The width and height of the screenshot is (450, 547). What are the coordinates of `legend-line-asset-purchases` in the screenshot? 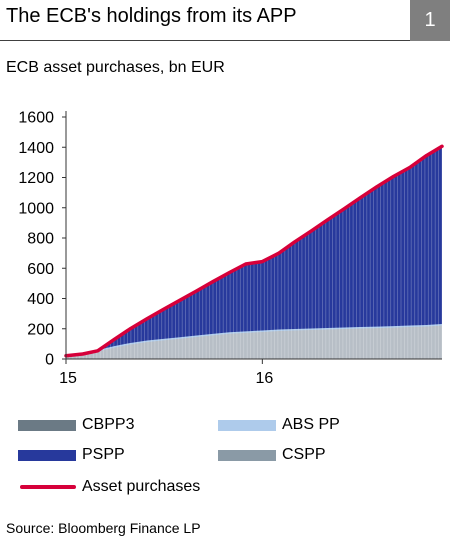 It's located at (48, 487).